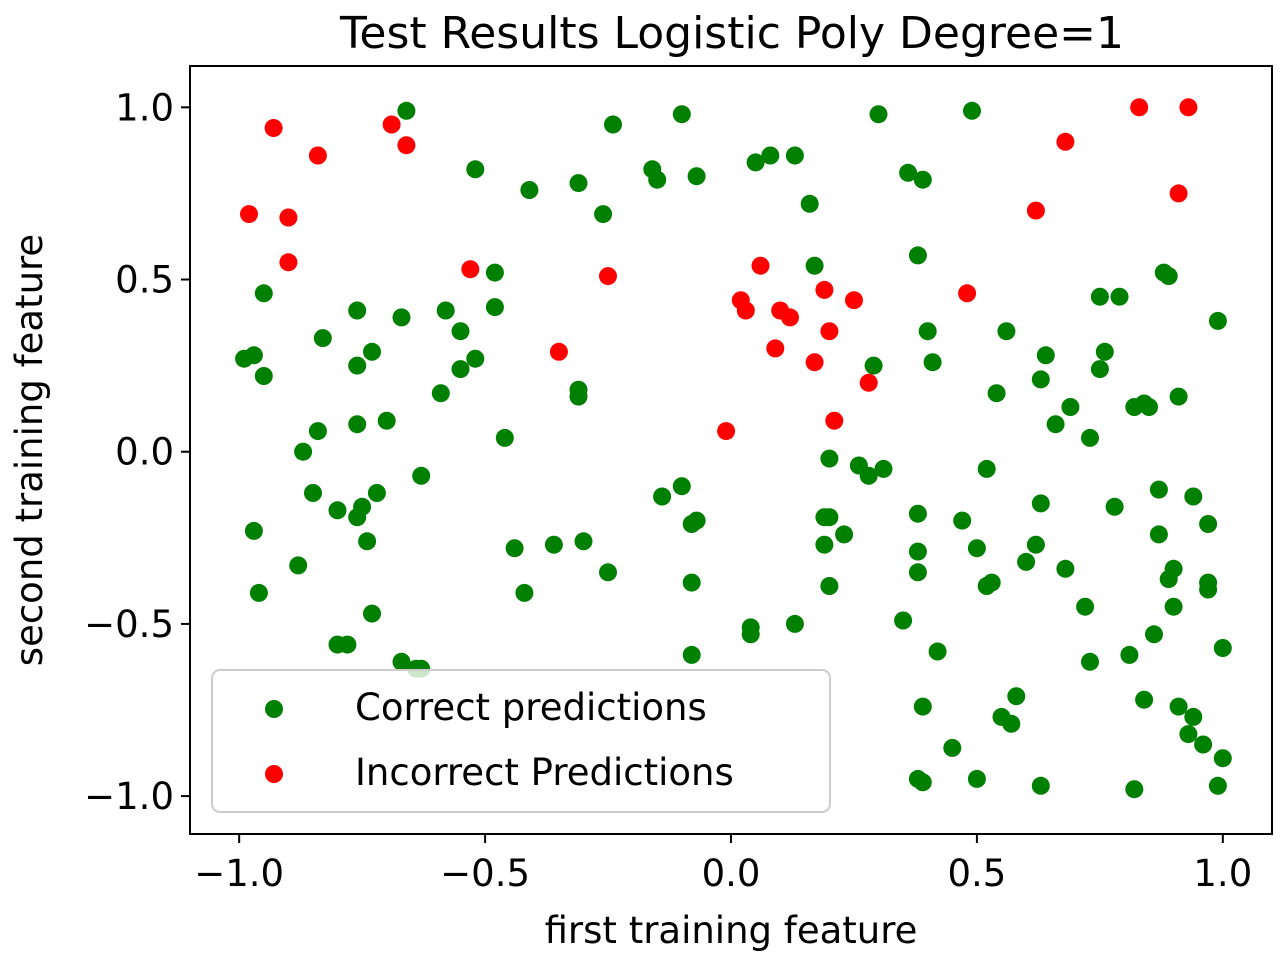 This screenshot has width=1280, height=960. Describe the element at coordinates (544, 772) in the screenshot. I see `legend-label-incorrect: Incorrect Predictions` at that location.